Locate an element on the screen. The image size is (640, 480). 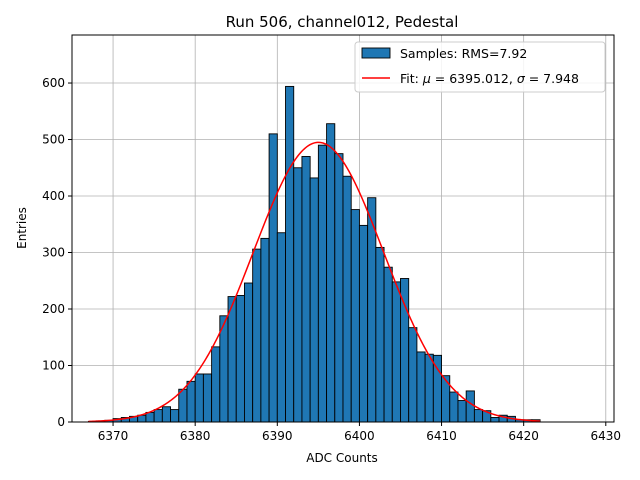
x-axis-label: ADC Counts is located at coordinates (342, 458).